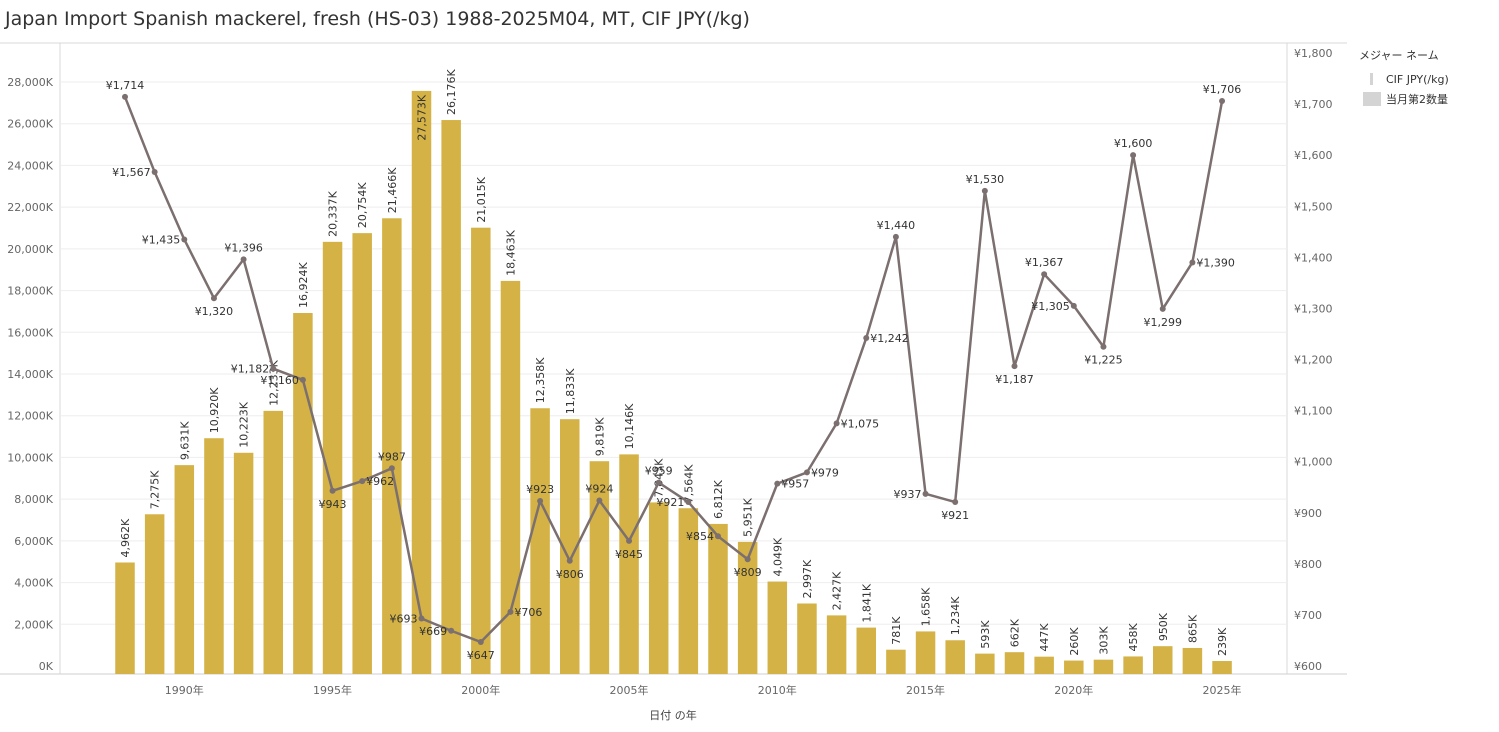 This screenshot has height=732, width=1499. I want to click on legend-item-bar: 当月第2数量, so click(1404, 99).